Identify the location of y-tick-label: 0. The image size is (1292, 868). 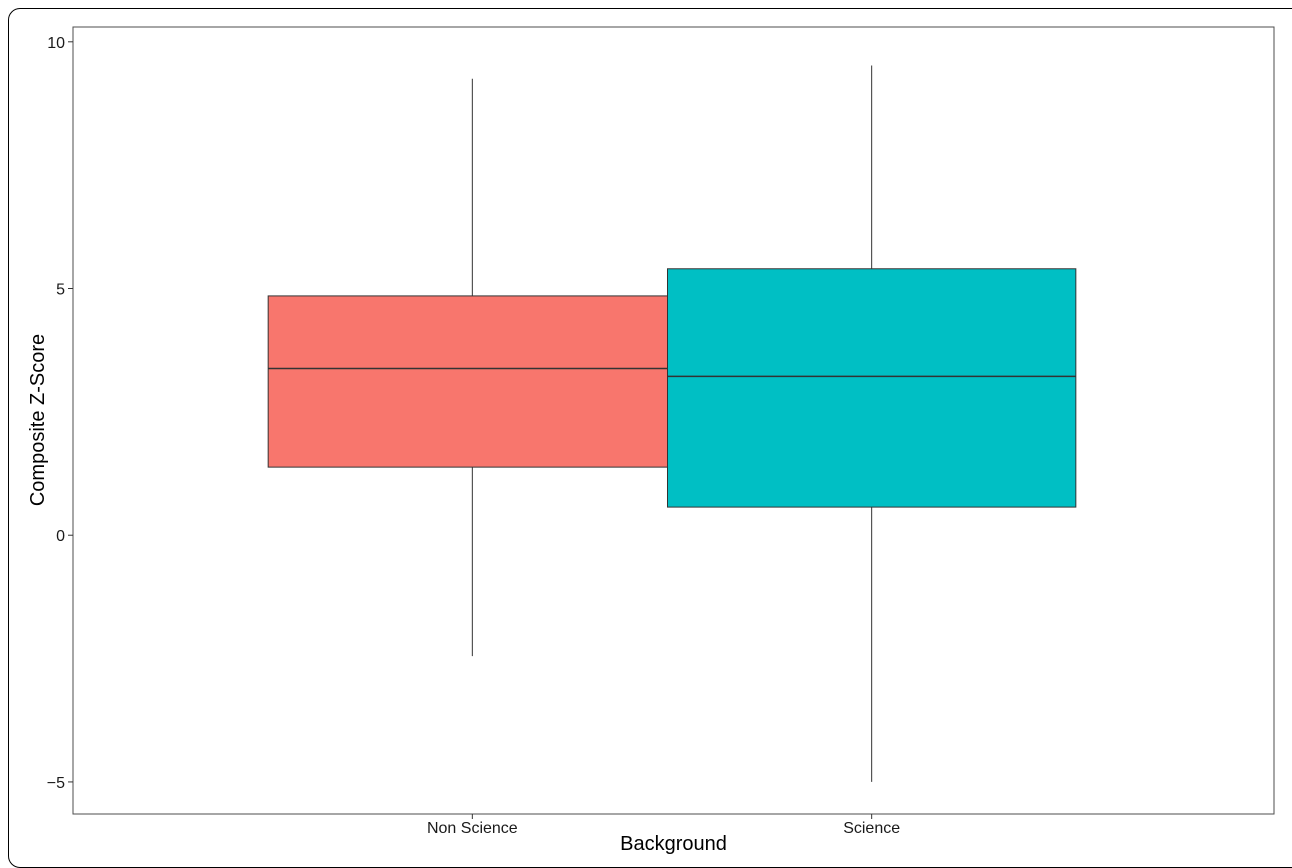
(60, 536).